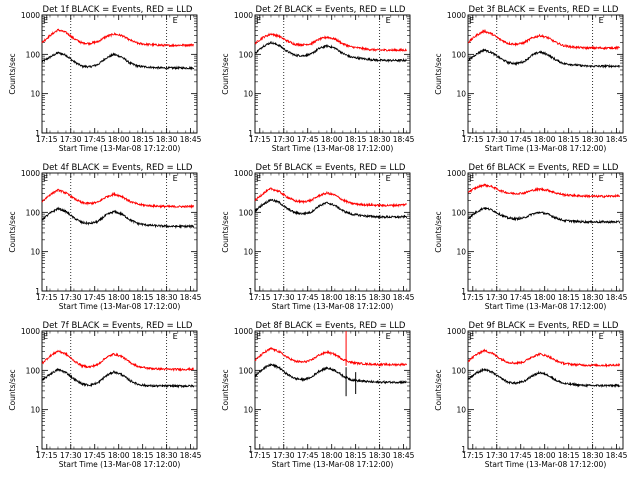 Image resolution: width=640 pixels, height=480 pixels. What do you see at coordinates (544, 326) in the screenshot?
I see `panel-title: Det 9f BLACK = Events, RED = LLD` at bounding box center [544, 326].